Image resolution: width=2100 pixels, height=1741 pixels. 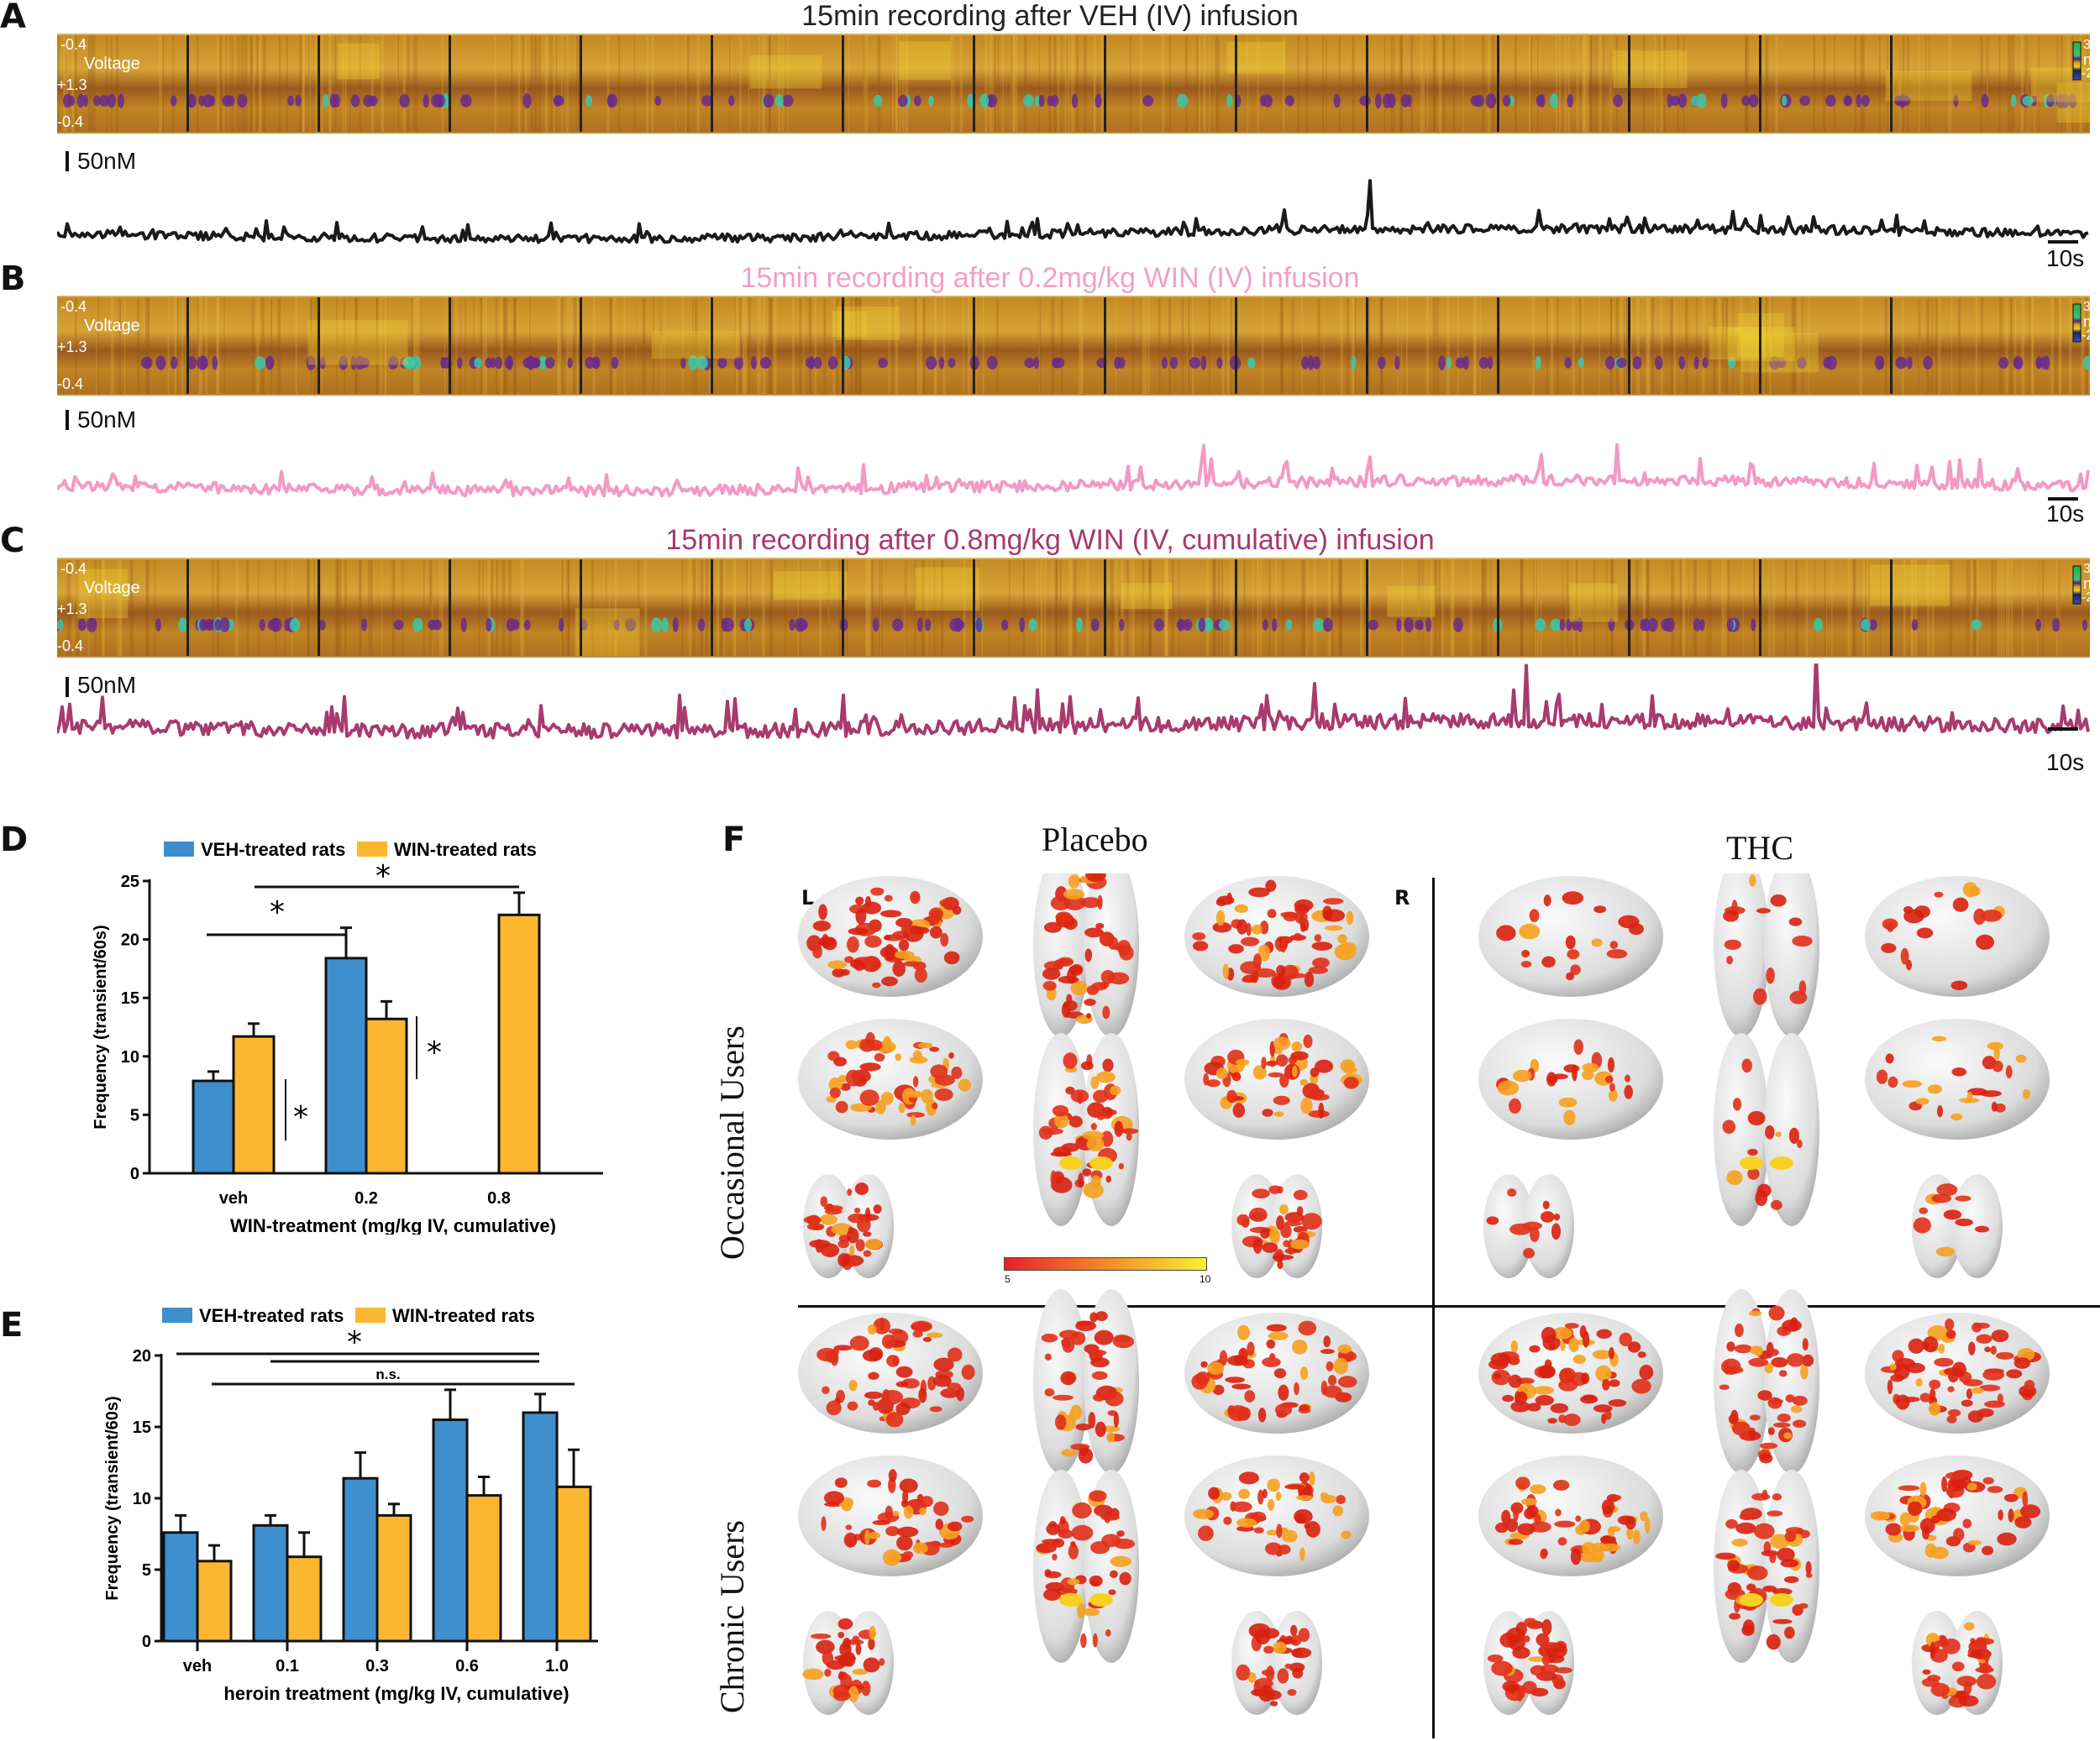 I want to click on left-hemisphere-label: L, so click(x=808, y=898).